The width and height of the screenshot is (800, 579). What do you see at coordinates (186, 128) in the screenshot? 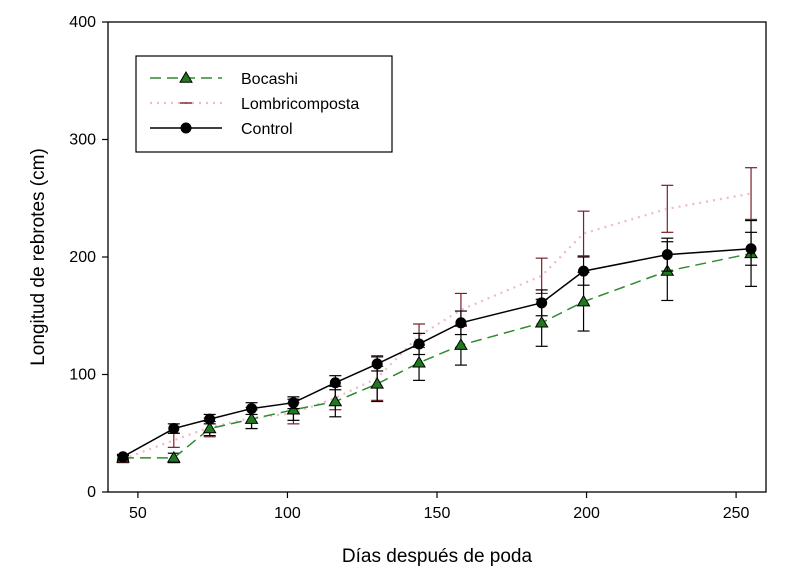
I see `legend-marker-control` at bounding box center [186, 128].